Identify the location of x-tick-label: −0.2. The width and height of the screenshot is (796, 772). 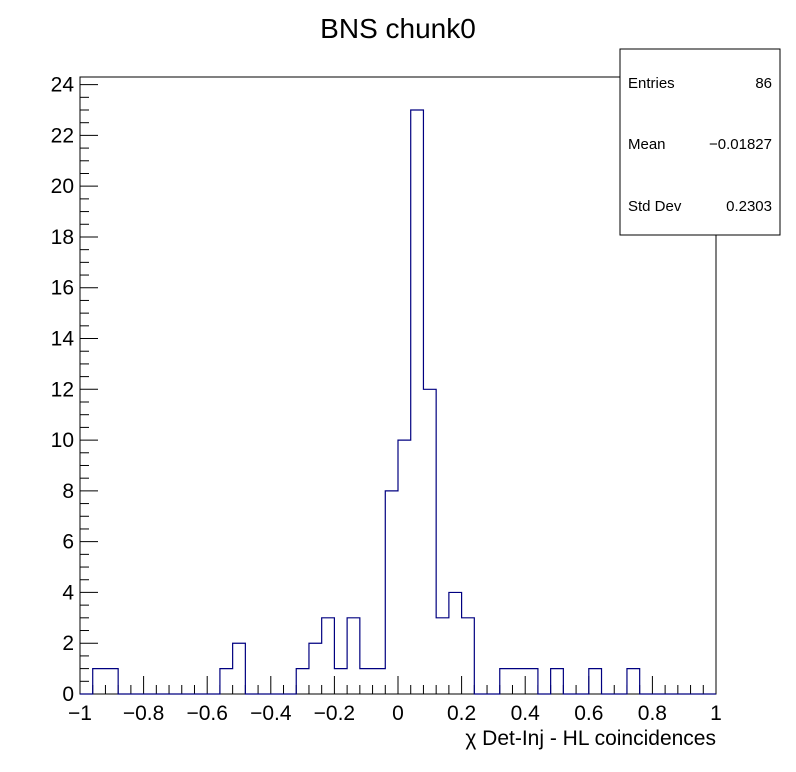
(334, 713).